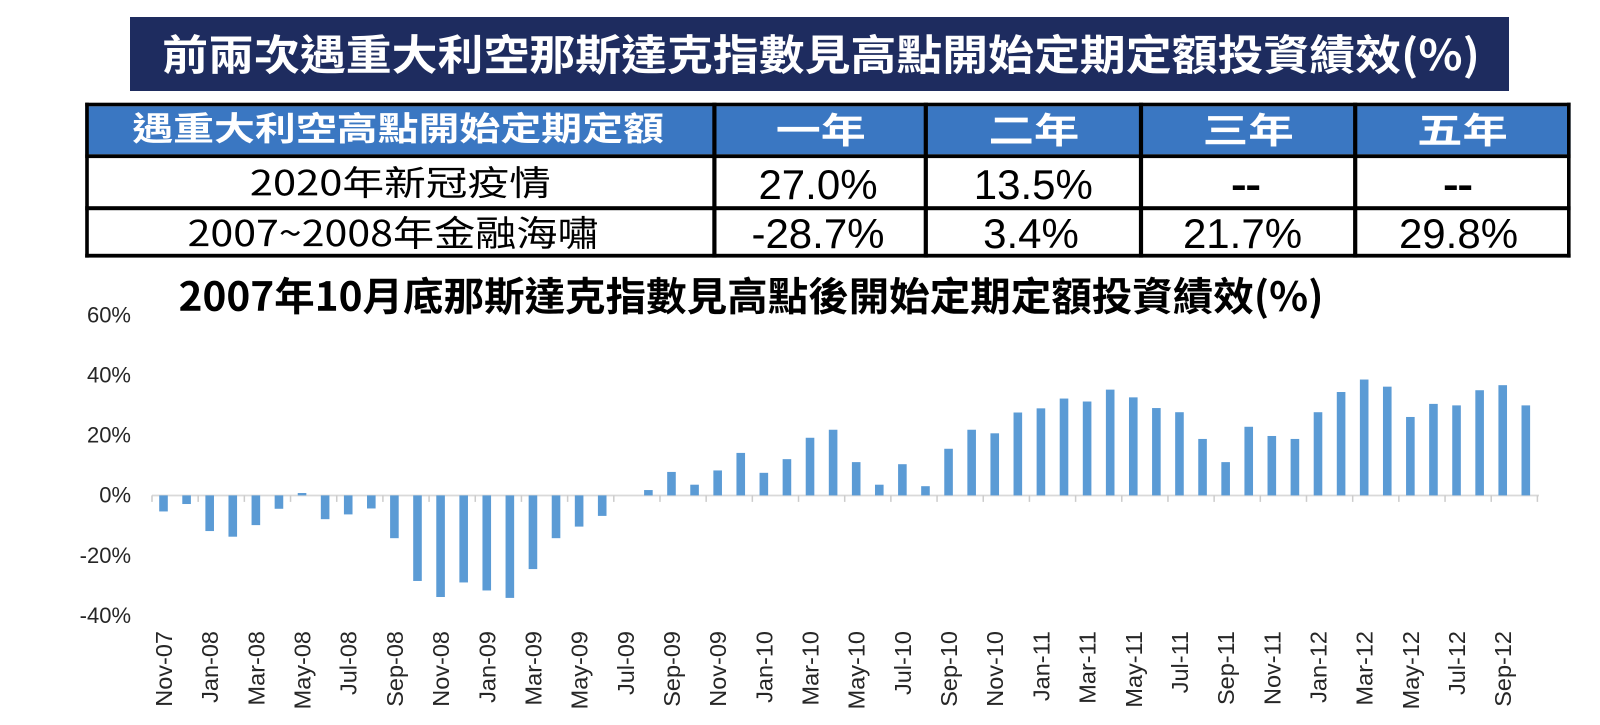 The width and height of the screenshot is (1600, 725). Describe the element at coordinates (672, 669) in the screenshot. I see `svg-text: Sep-09` at that location.